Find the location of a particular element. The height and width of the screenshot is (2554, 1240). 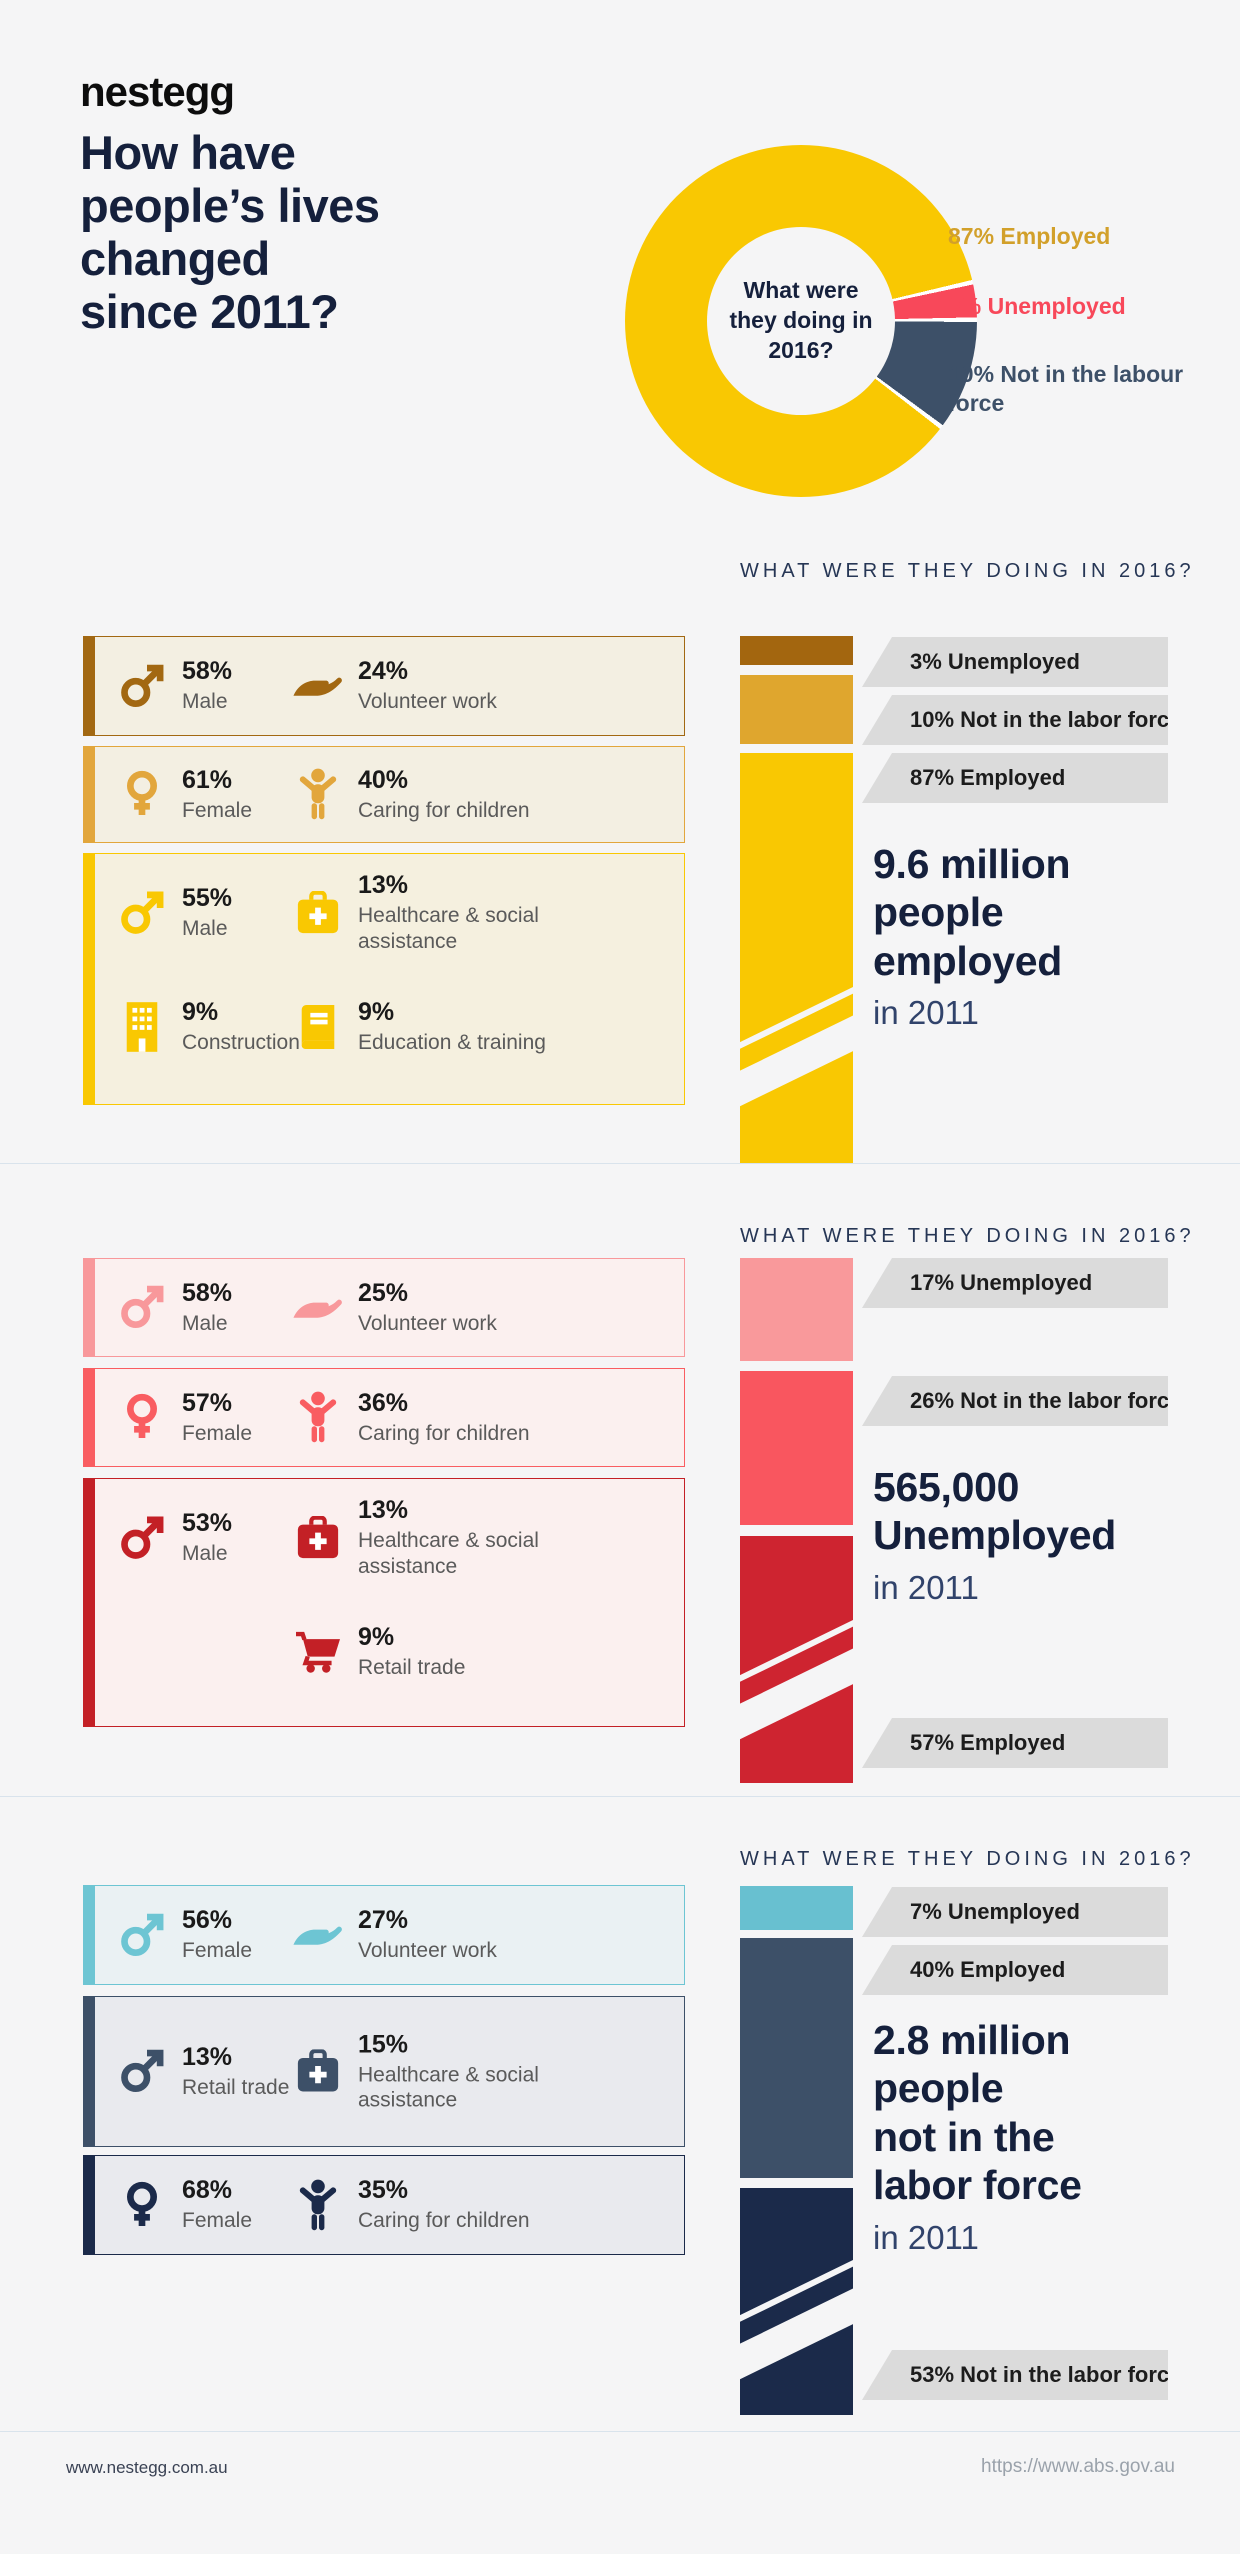

stat-item: 13% Healthcare & social assistance is located at coordinates (428, 1538).